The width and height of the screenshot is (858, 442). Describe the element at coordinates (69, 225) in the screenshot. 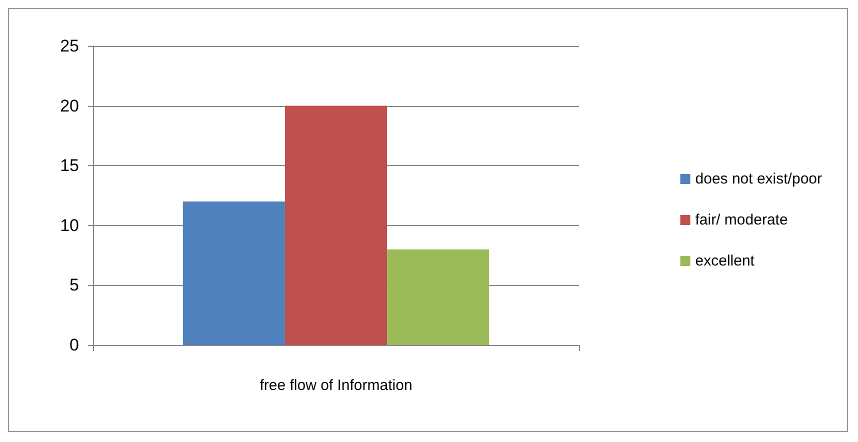

I see `y-tick-label: 10` at that location.